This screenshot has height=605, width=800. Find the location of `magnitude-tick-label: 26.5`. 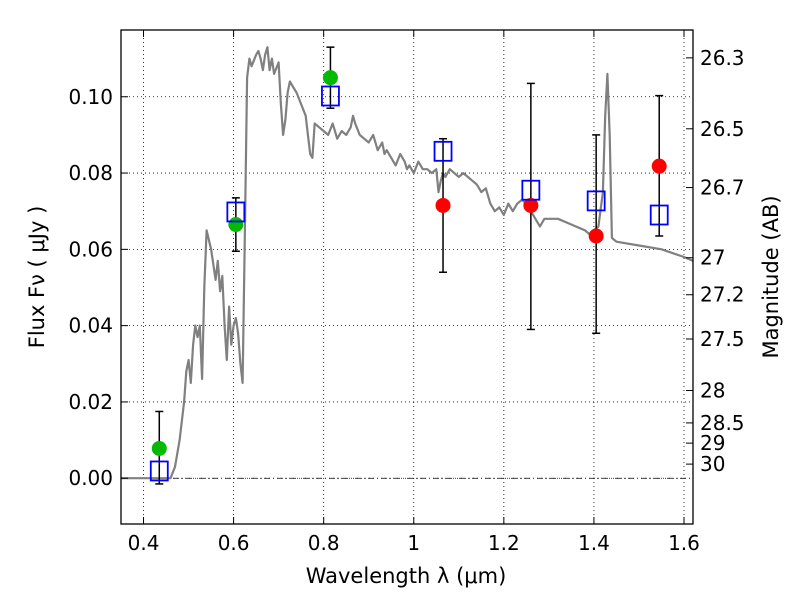

magnitude-tick-label: 26.5 is located at coordinates (722, 129).